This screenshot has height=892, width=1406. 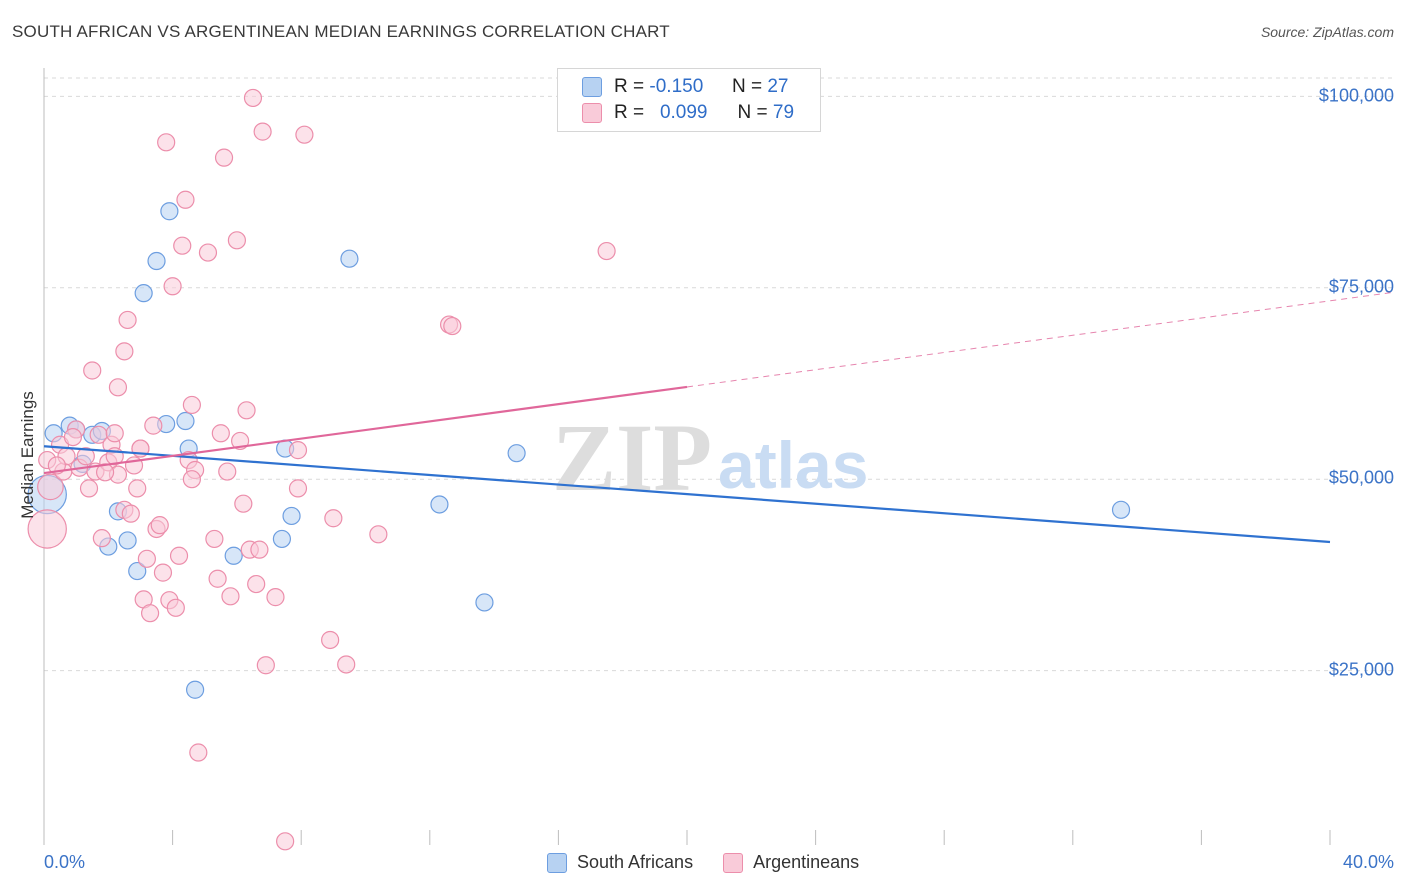 What do you see at coordinates (1368, 862) in the screenshot?
I see `x-tick-label-max: 40.0%` at bounding box center [1368, 862].